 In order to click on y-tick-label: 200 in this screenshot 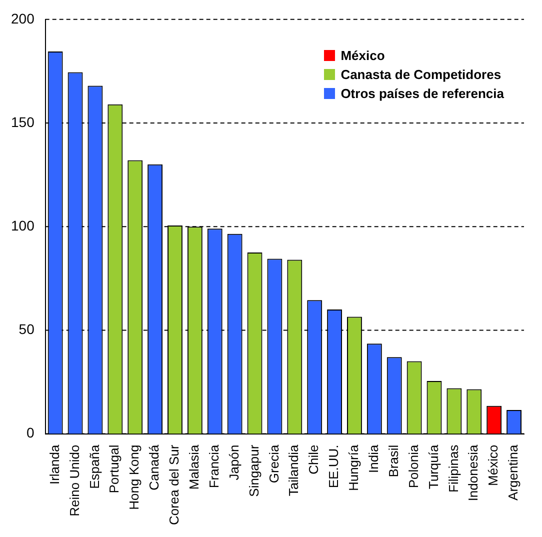, I will do `click(23, 18)`.